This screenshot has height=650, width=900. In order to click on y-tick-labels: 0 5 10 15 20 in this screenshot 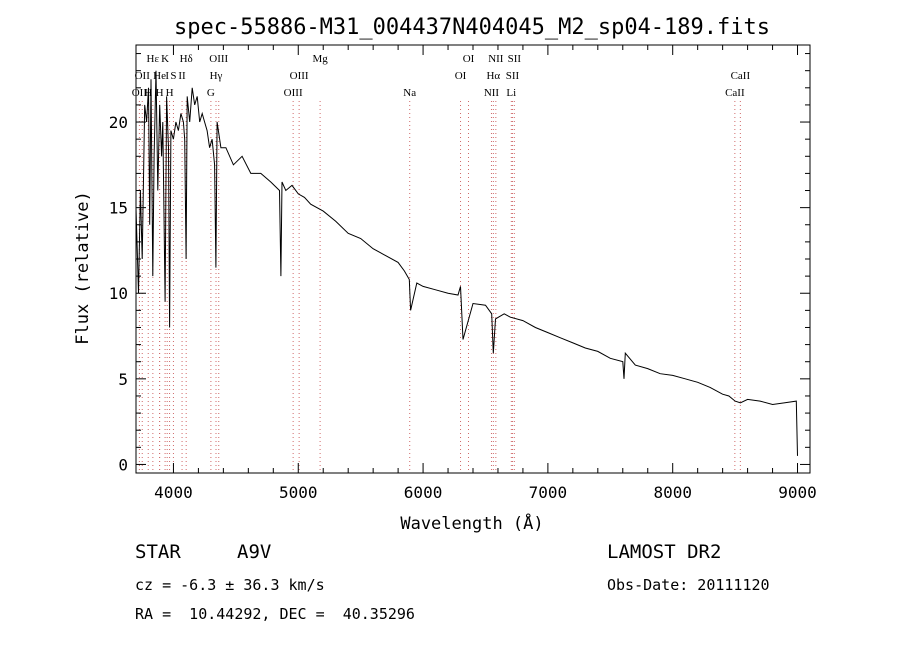, I will do `click(118, 293)`.